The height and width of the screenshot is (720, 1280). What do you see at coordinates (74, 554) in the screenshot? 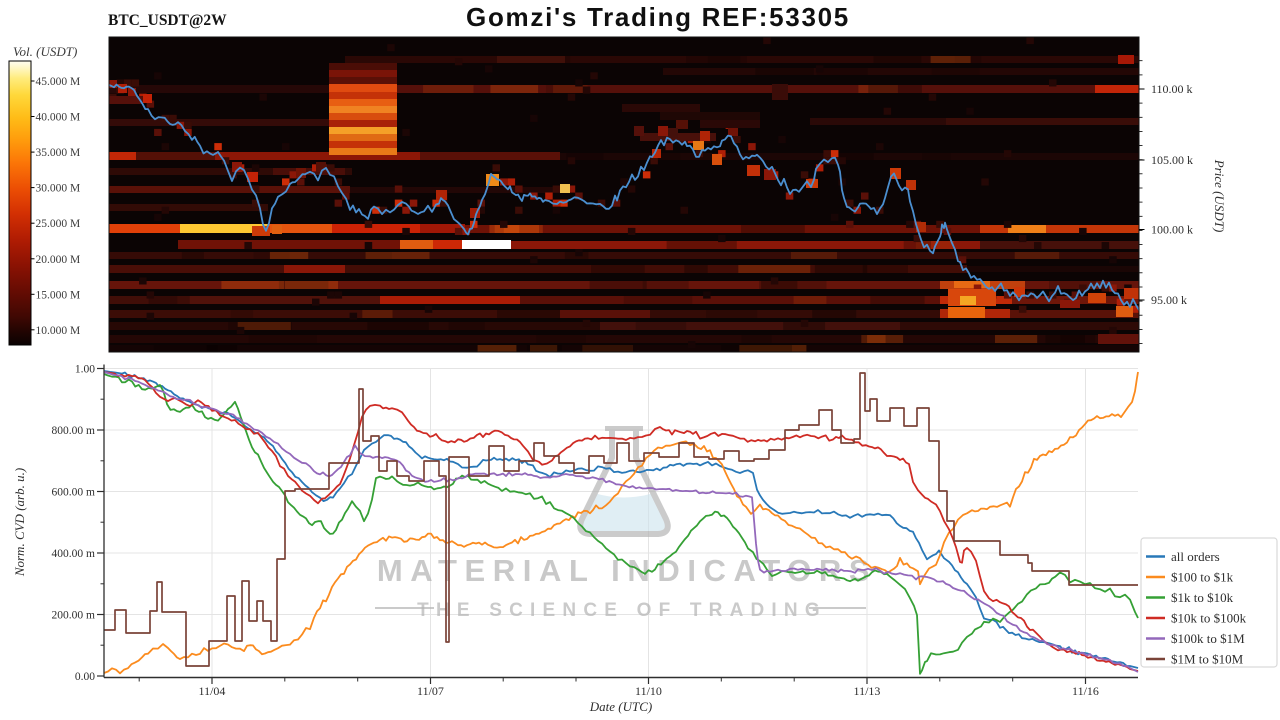
I see `svg-text: 400.00 m` at bounding box center [74, 554].